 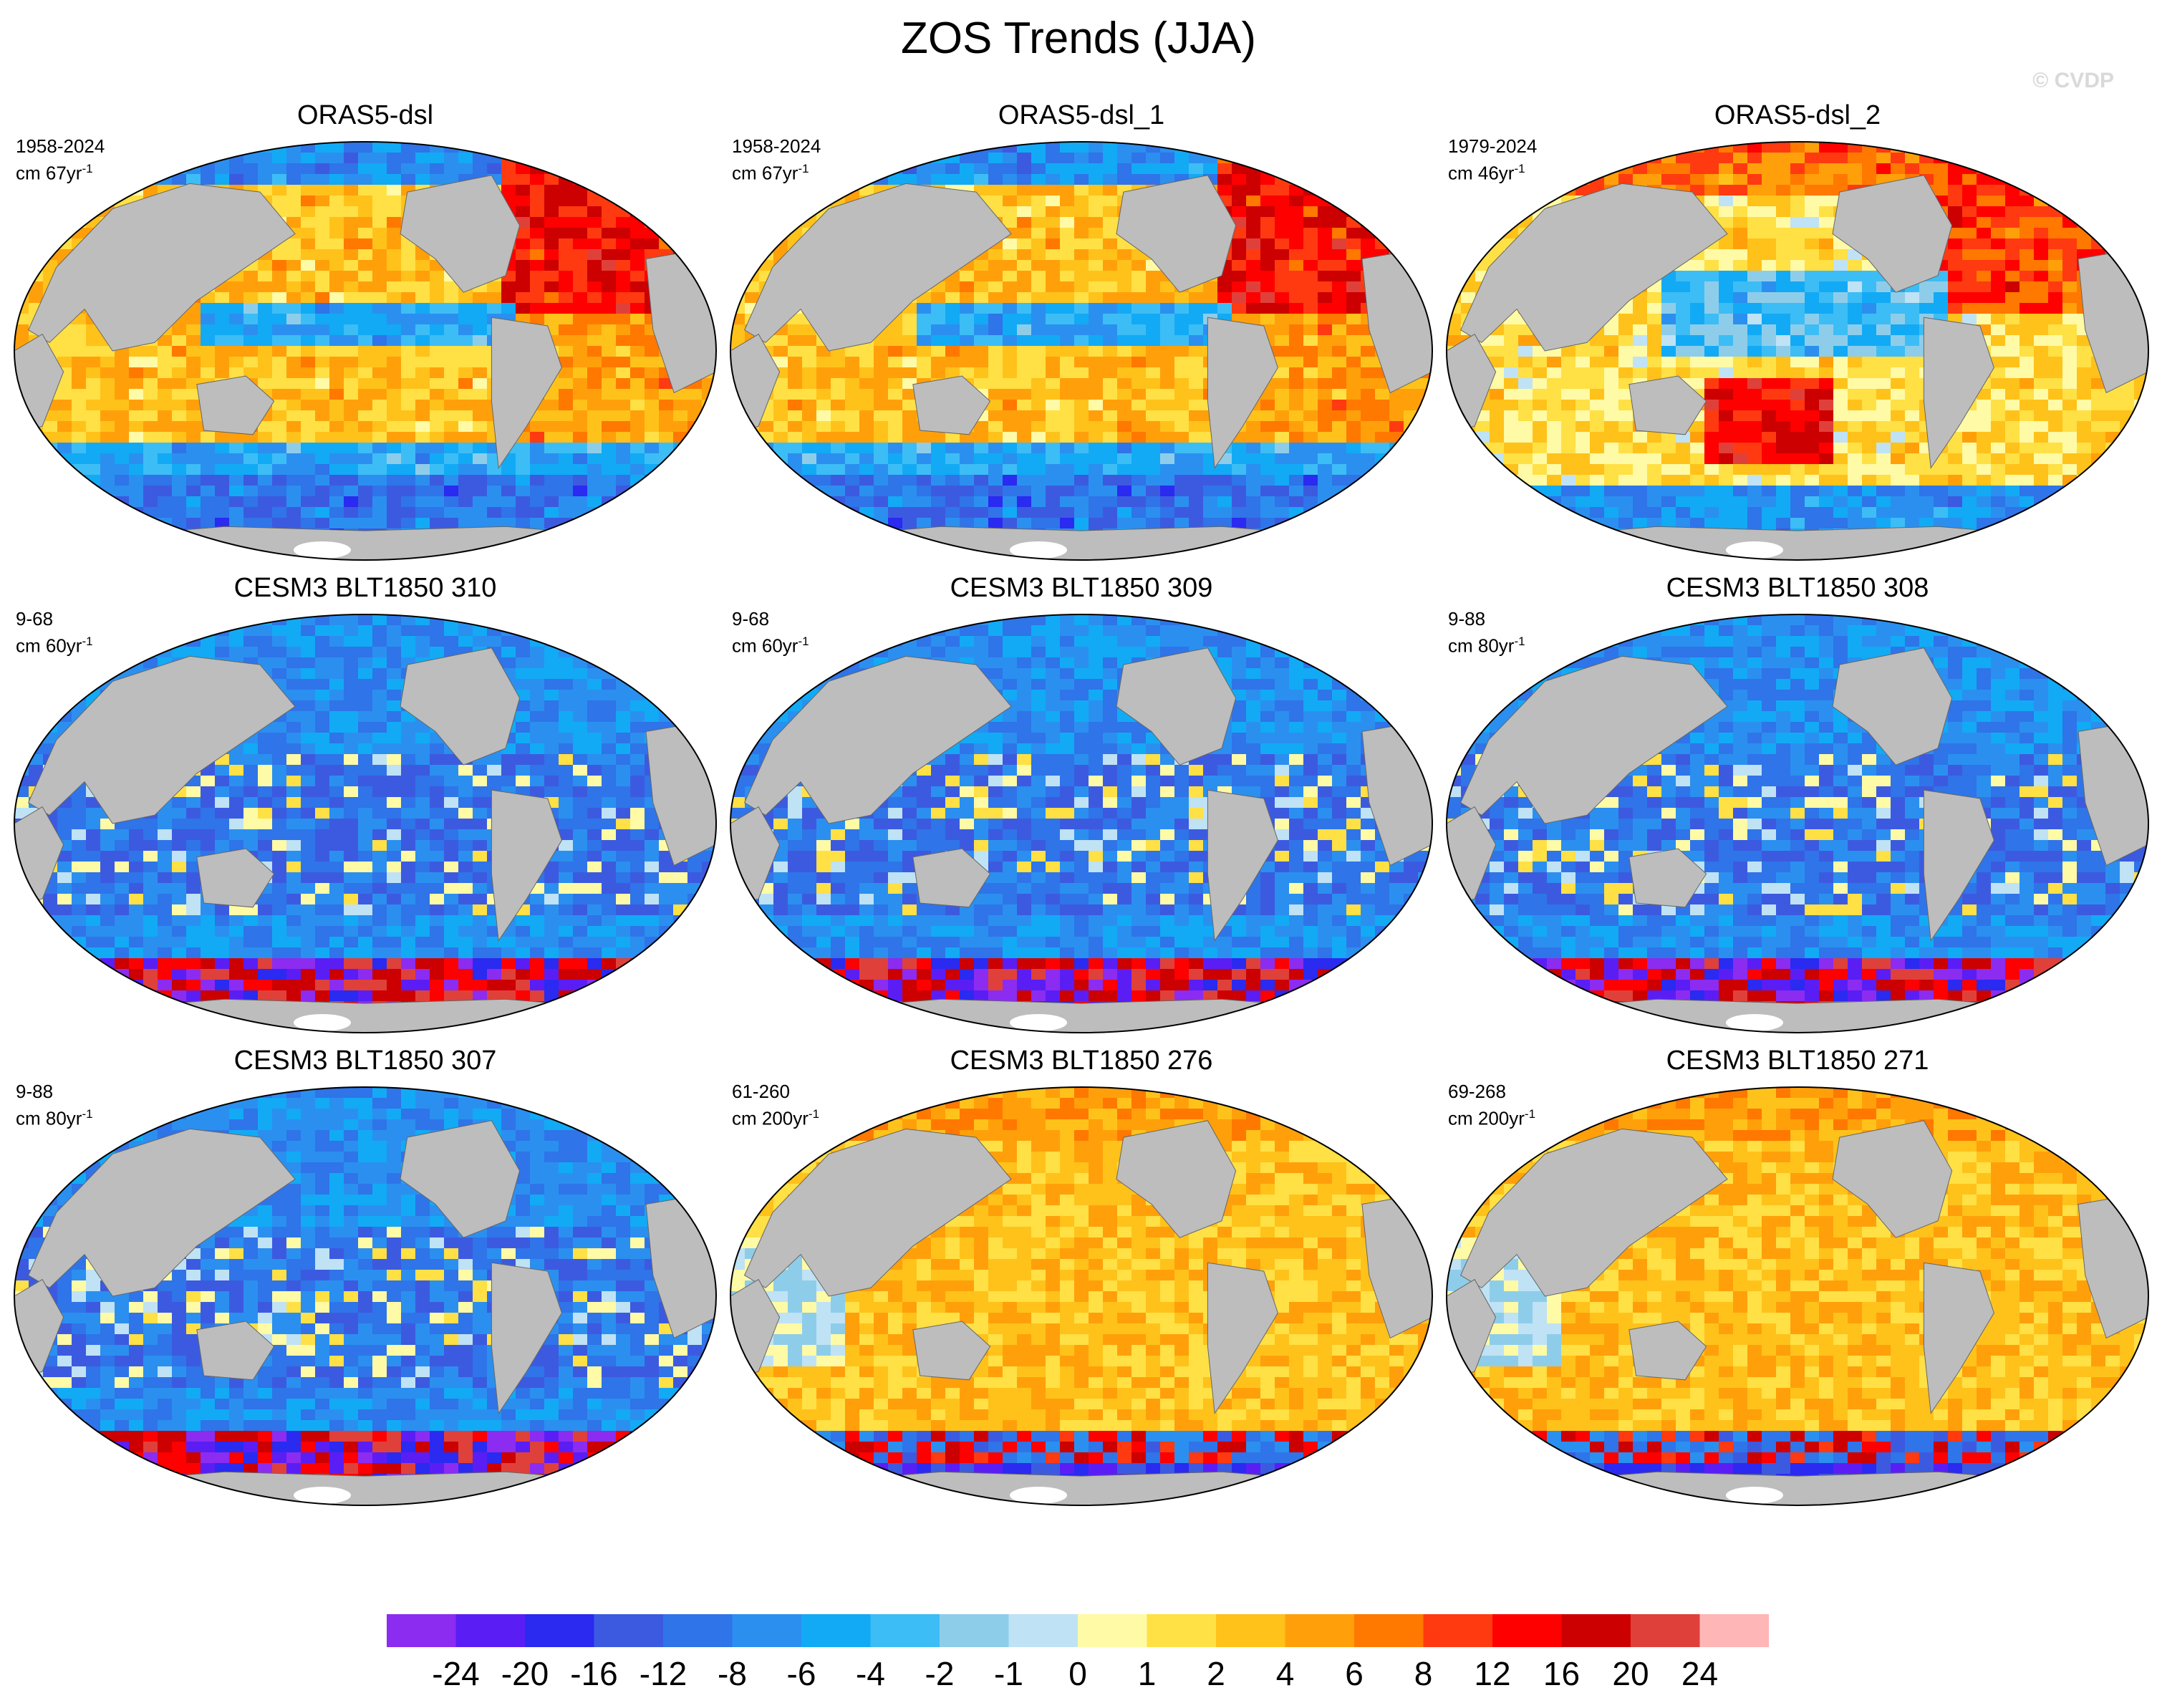 I want to click on map-panel: CESM3 BLT1850 309 9-68 cm 60yr-1, so click(x=1081, y=803).